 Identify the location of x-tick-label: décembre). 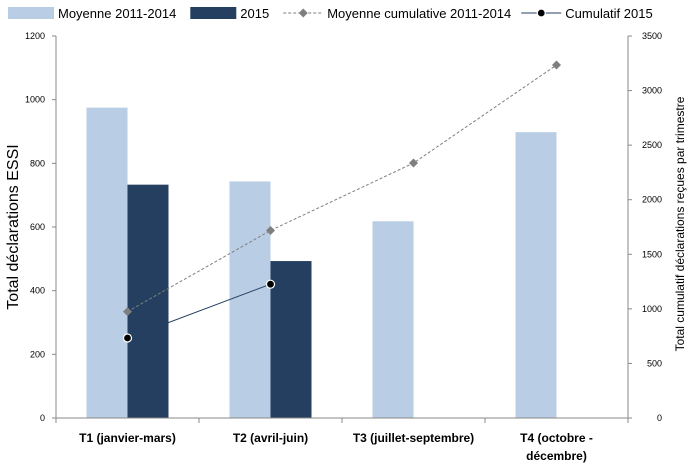
(556, 456).